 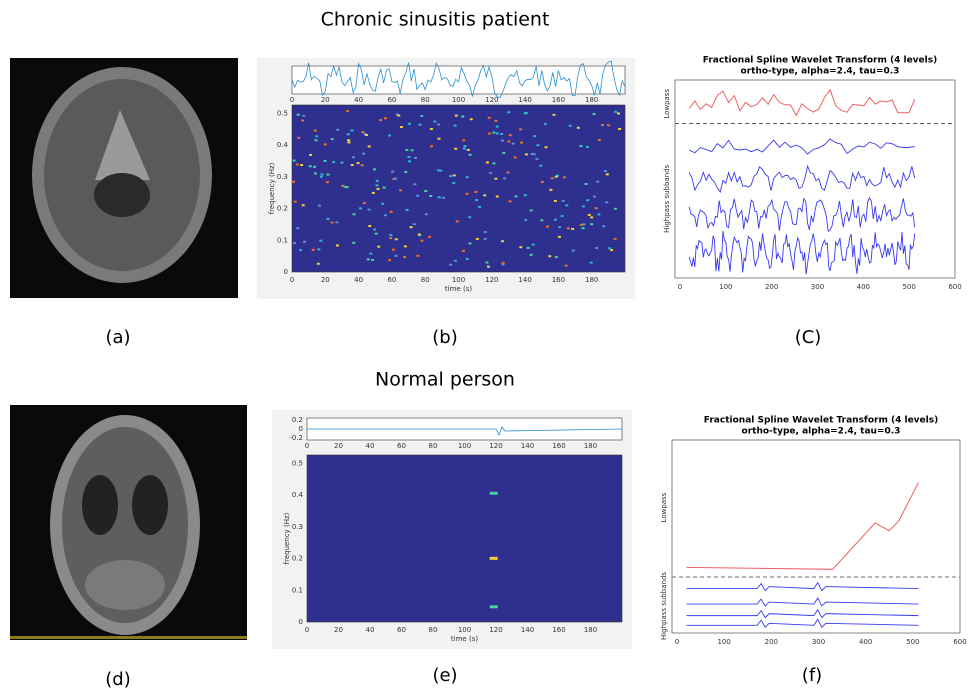 I want to click on x-tick-label: 500, so click(x=912, y=642).